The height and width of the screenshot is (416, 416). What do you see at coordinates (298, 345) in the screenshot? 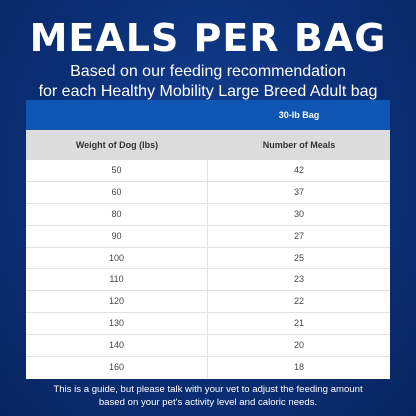
I see `meals-cell: 20` at bounding box center [298, 345].